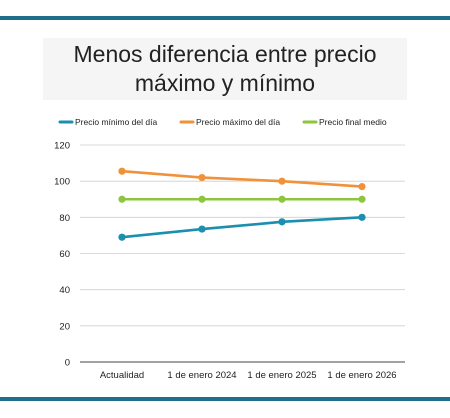 This screenshot has height=418, width=450. Describe the element at coordinates (238, 122) in the screenshot. I see `legend-label: Precio máximo del día` at that location.